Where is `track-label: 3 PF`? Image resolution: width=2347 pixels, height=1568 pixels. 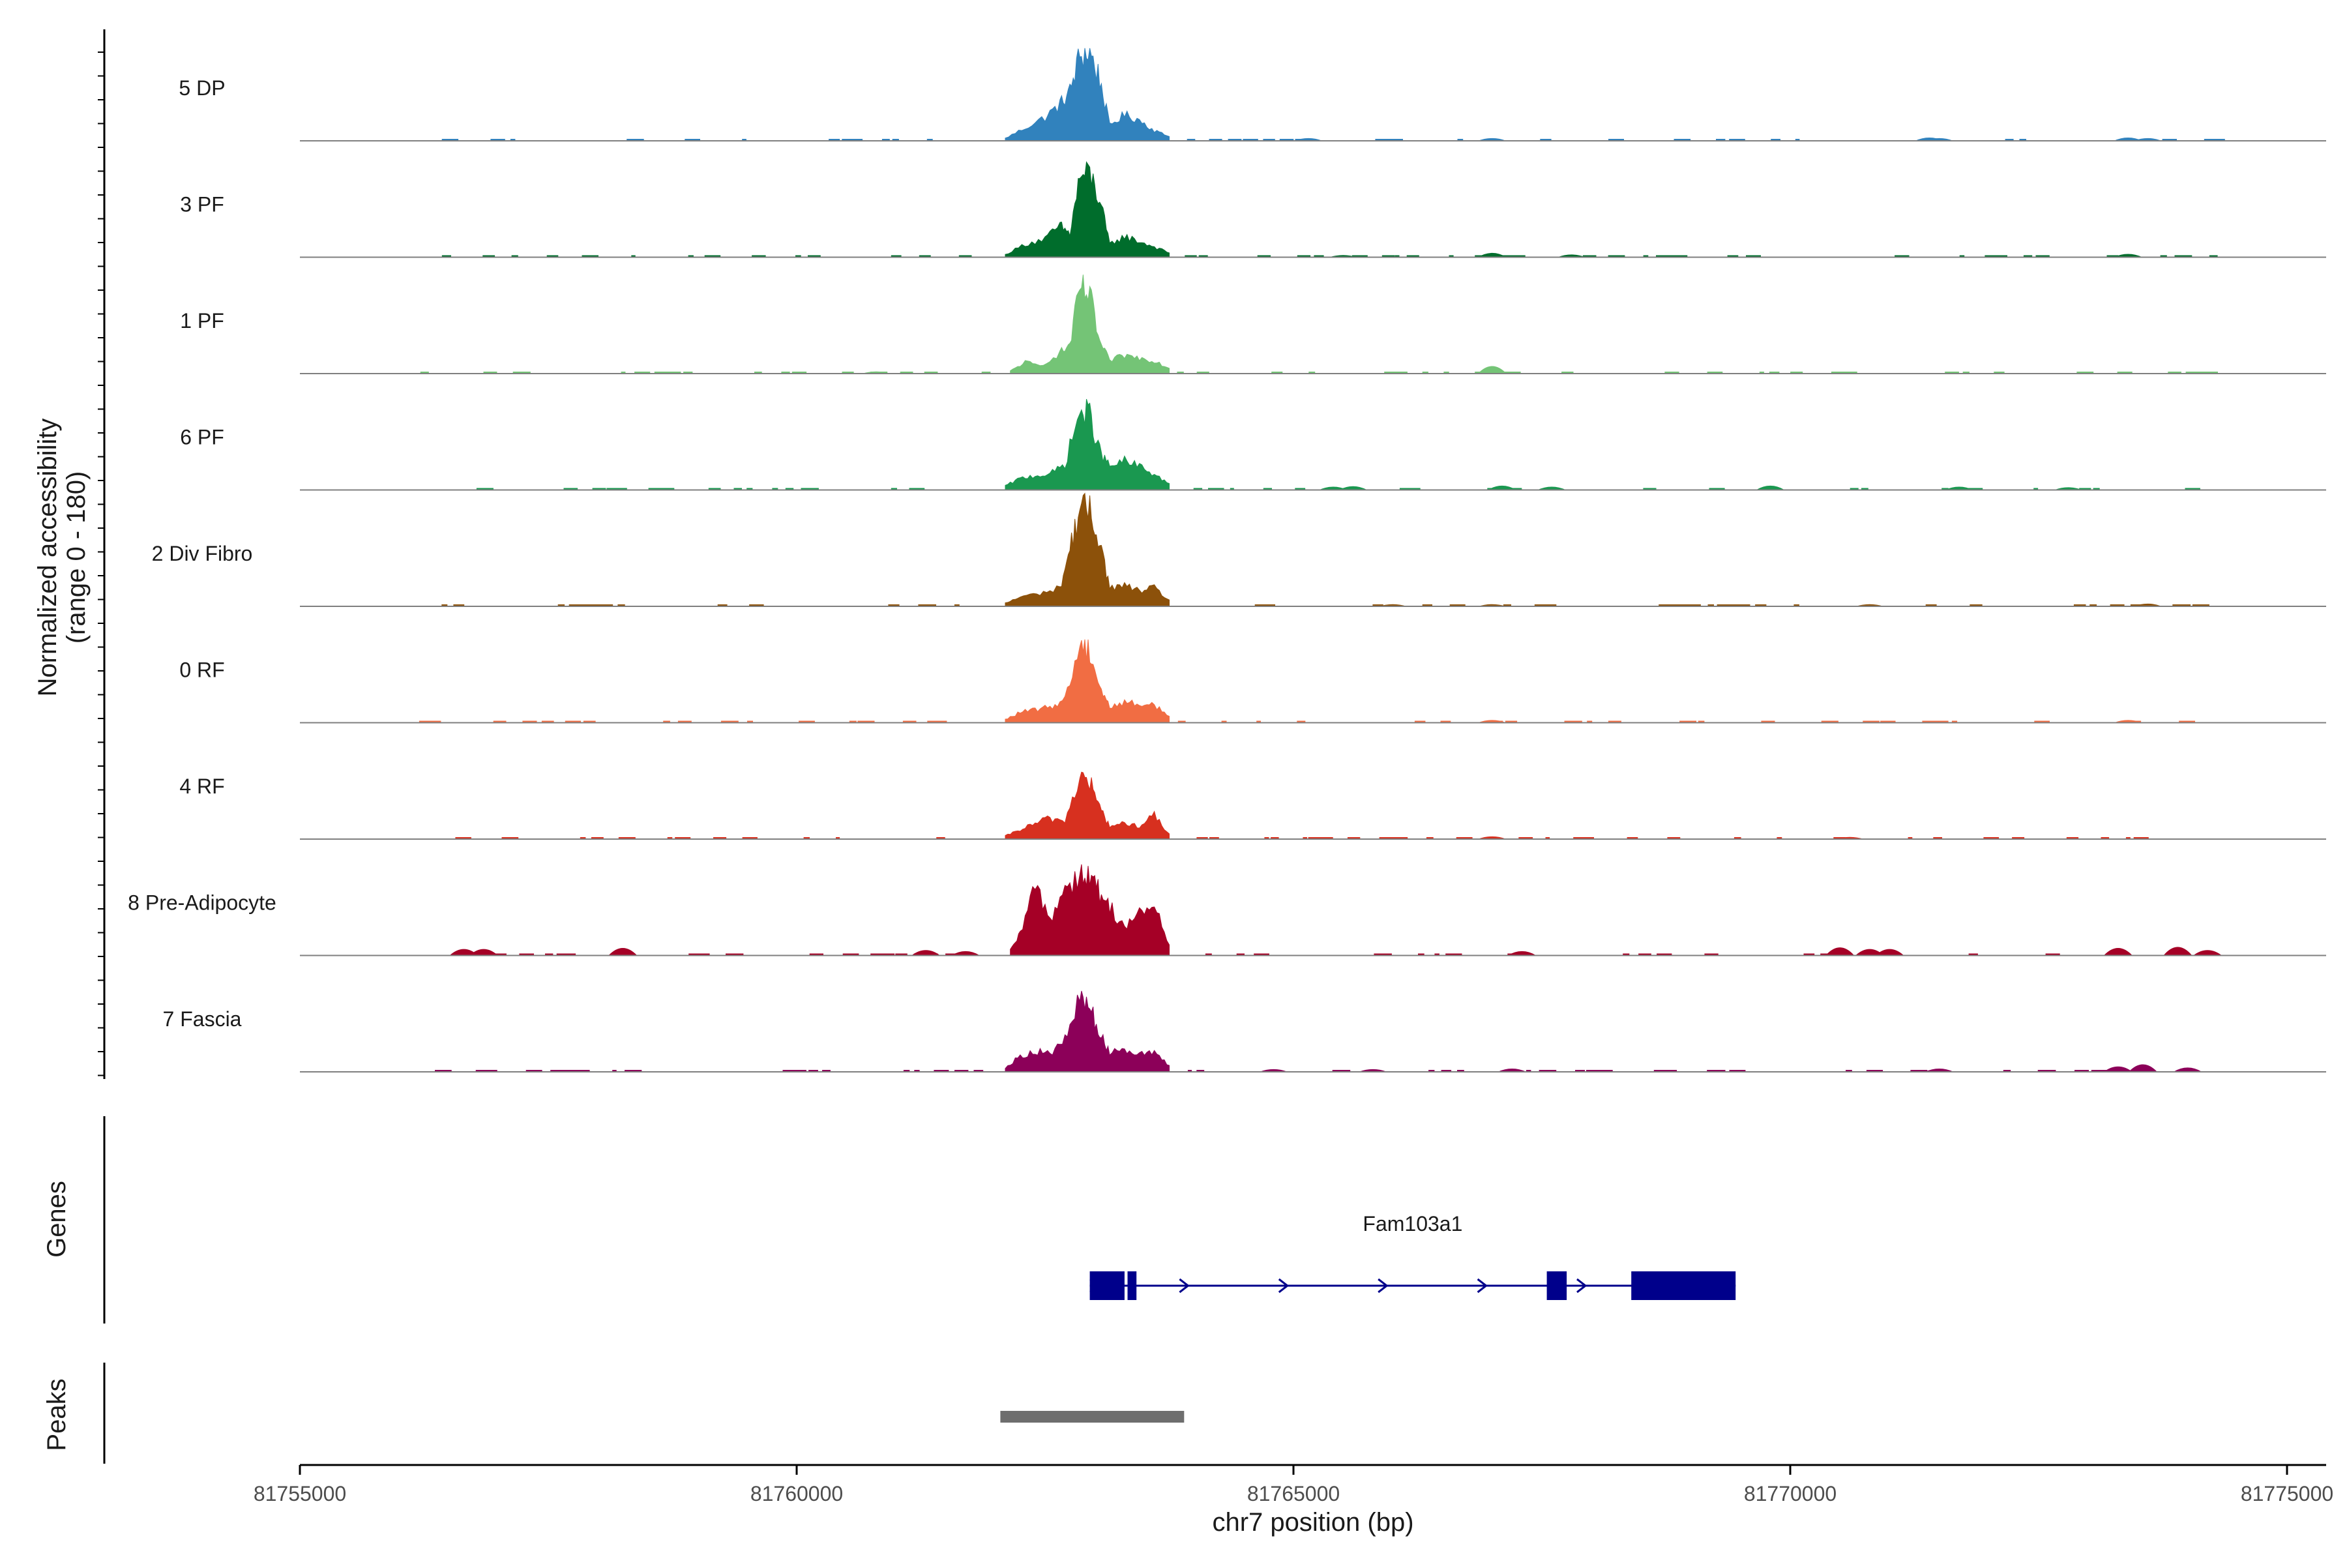
track-label: 3 PF is located at coordinates (202, 205).